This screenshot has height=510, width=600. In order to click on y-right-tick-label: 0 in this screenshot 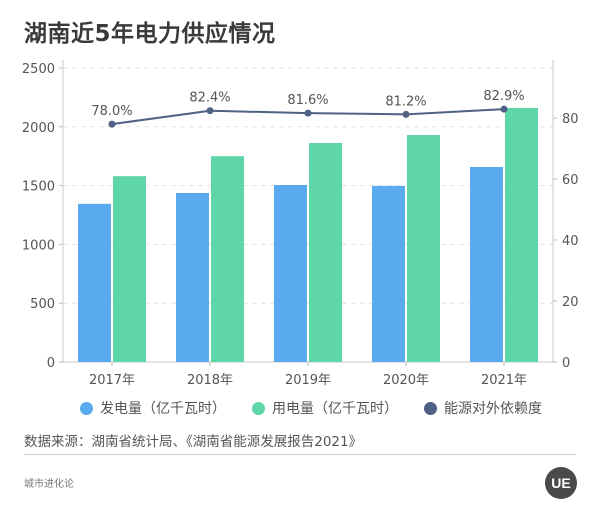, I will do `click(566, 363)`.